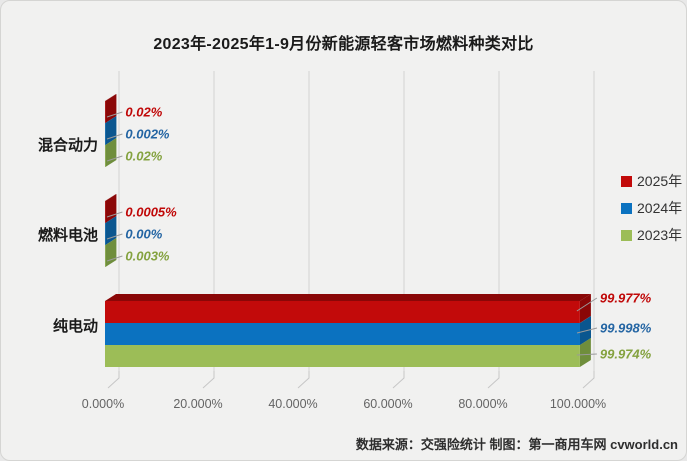 The width and height of the screenshot is (687, 461). I want to click on category-label-hybrid: 混合动力, so click(67, 145).